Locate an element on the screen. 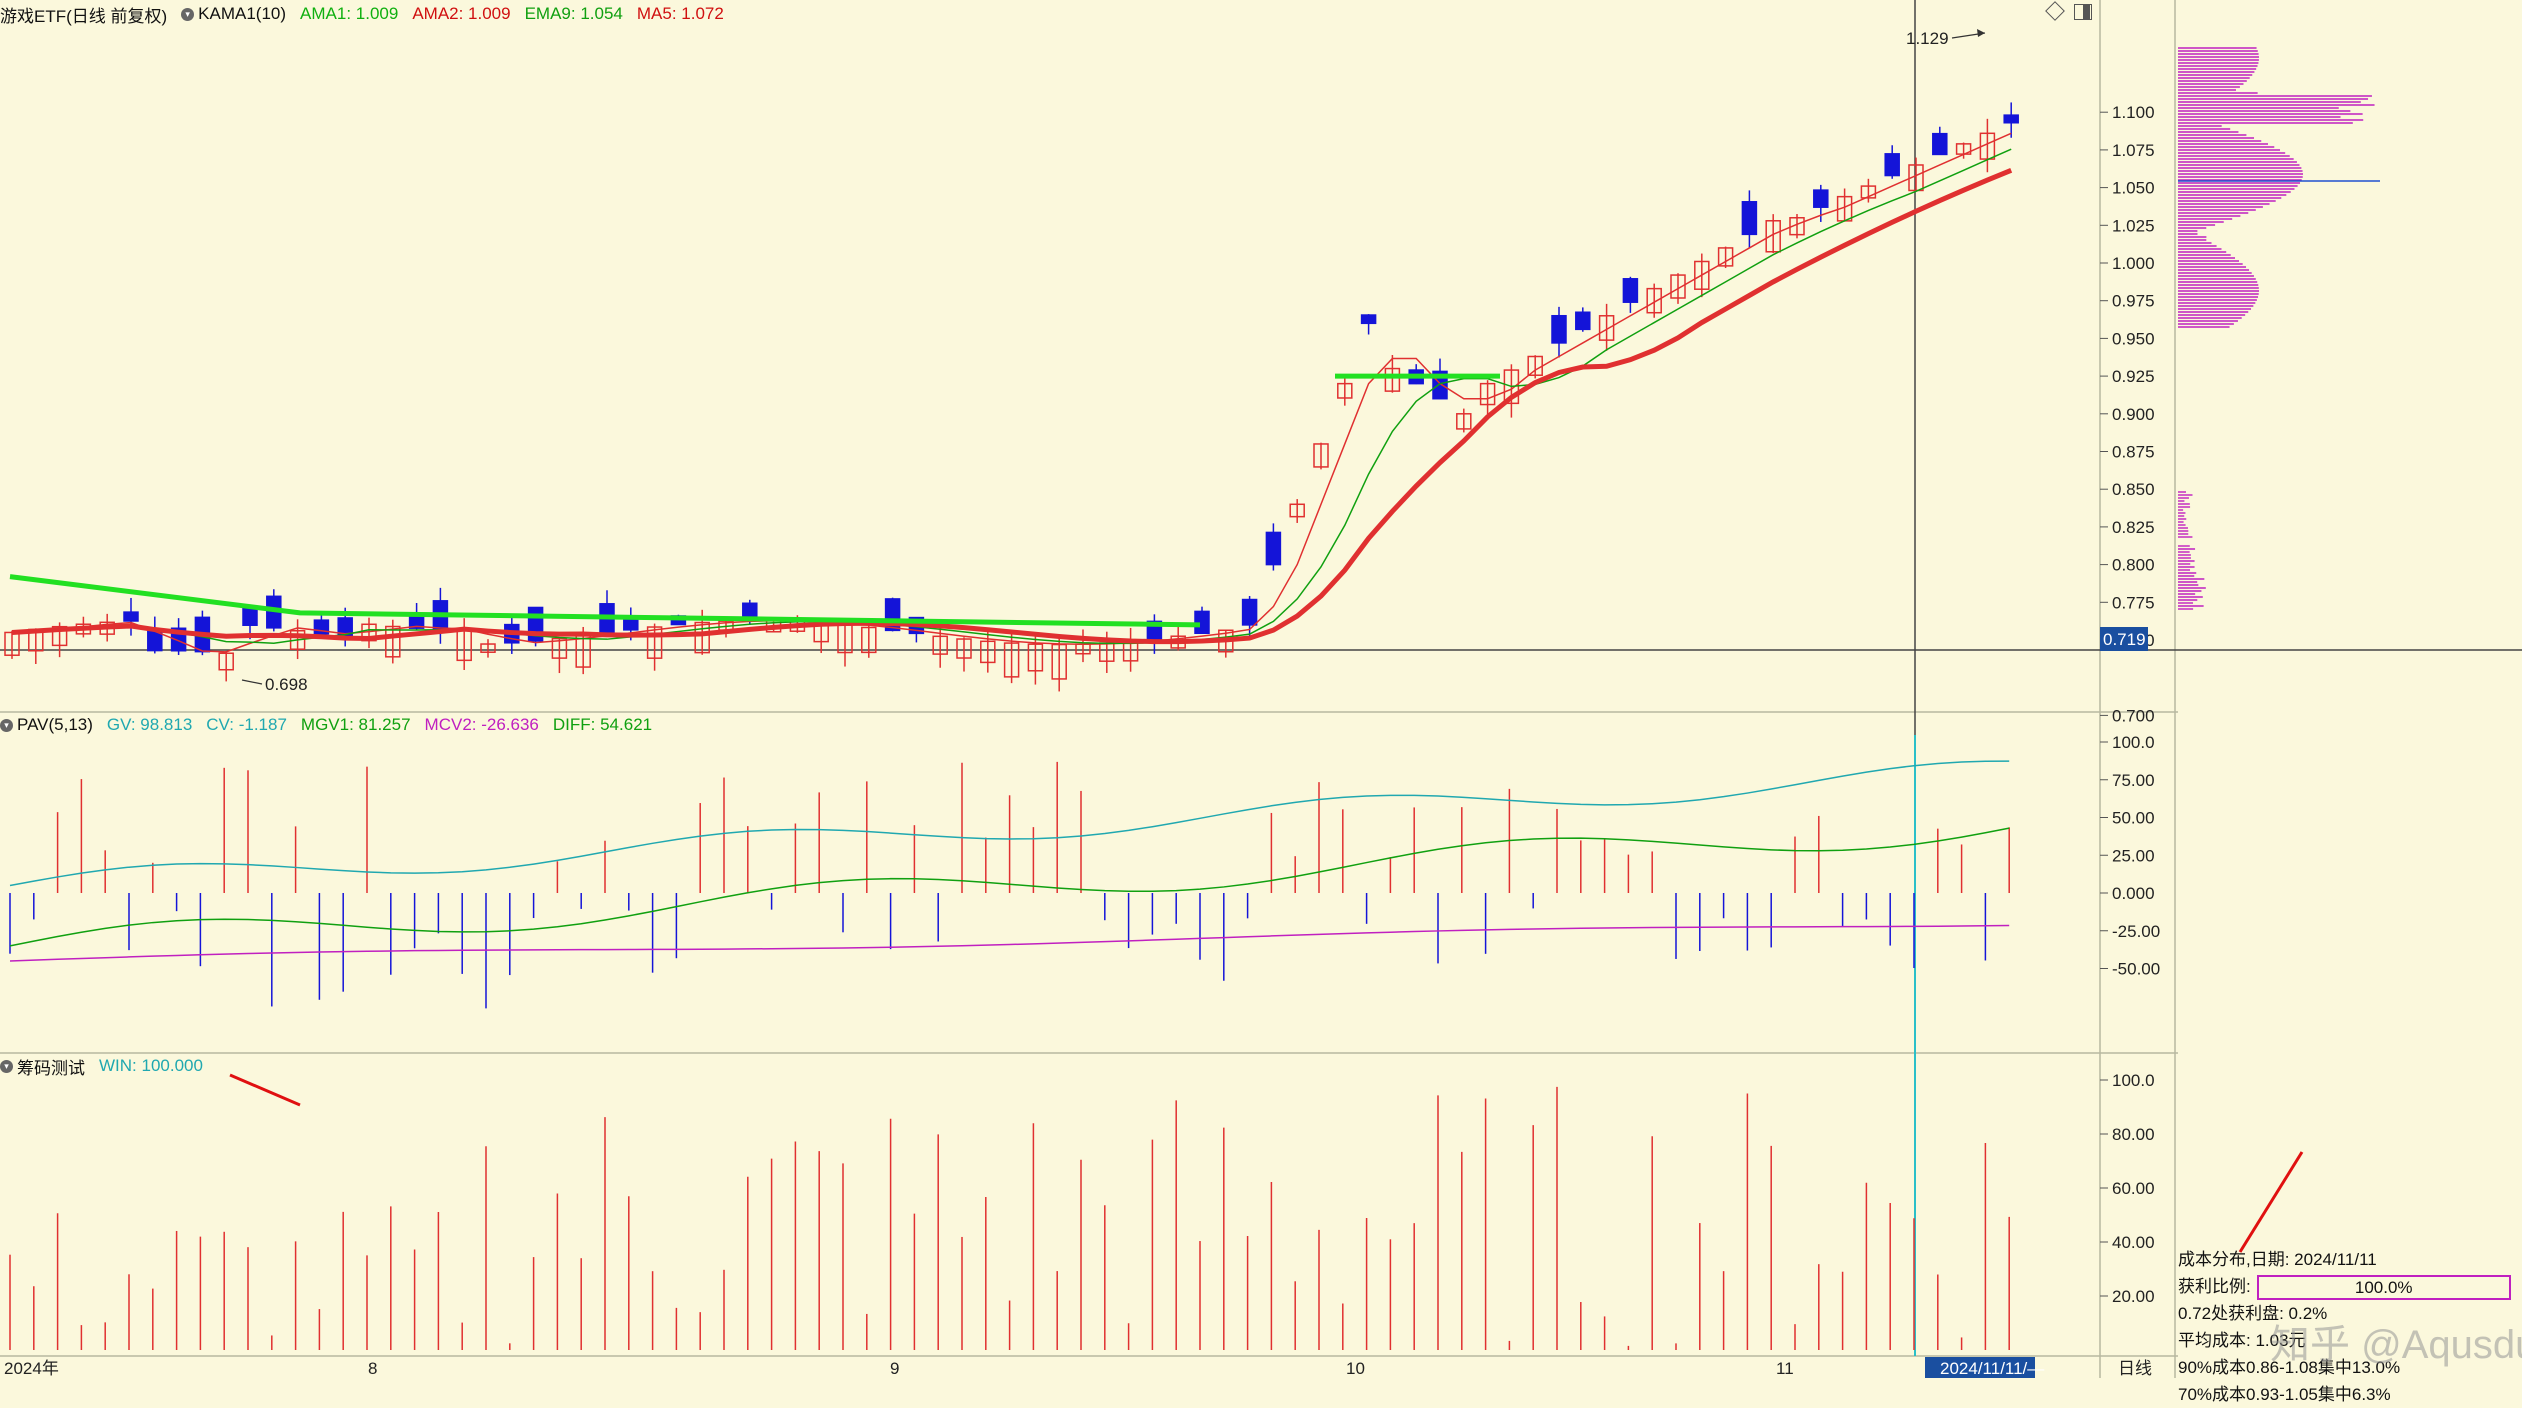 This screenshot has height=1408, width=2522. profit-ratio-box: 100.0% is located at coordinates (2383, 1288).